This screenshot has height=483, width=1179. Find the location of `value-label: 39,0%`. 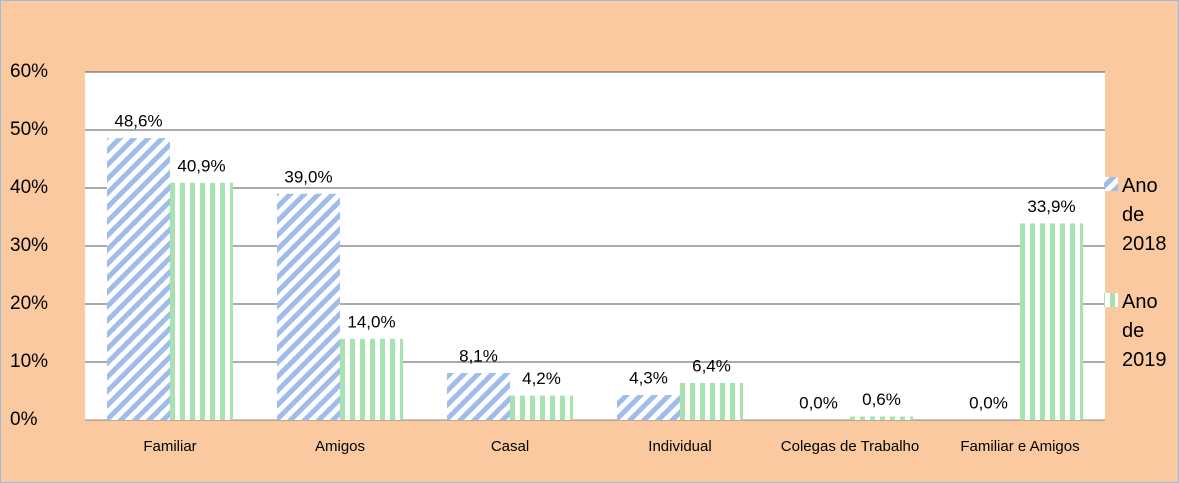

value-label: 39,0% is located at coordinates (308, 176).